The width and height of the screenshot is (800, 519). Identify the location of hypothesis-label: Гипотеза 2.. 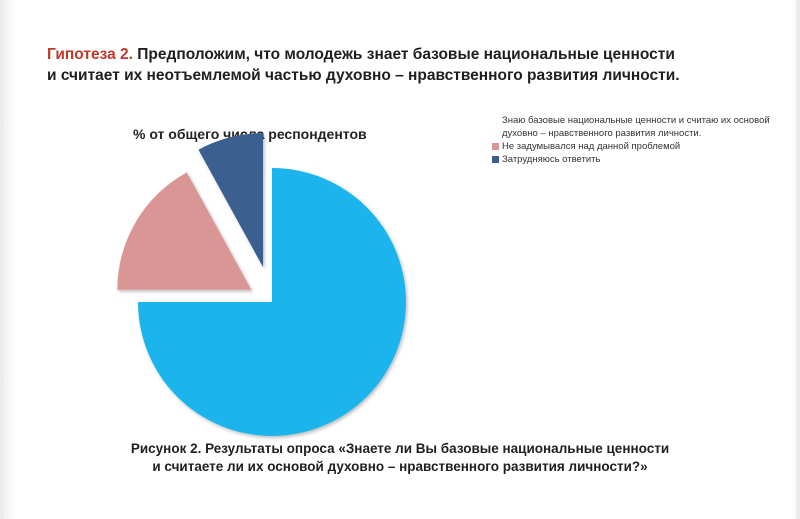
(90, 54).